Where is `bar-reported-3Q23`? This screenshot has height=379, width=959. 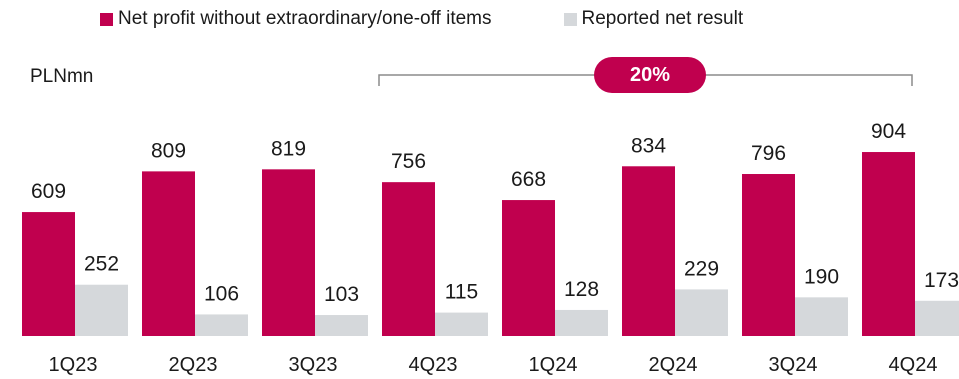
bar-reported-3Q23 is located at coordinates (341, 325).